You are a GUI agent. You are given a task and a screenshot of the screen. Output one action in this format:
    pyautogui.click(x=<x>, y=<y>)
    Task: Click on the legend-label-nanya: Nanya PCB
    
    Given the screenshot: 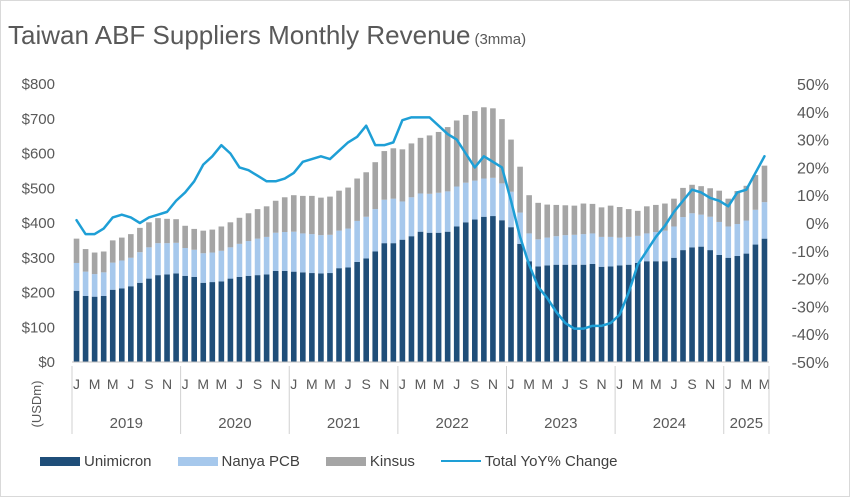 What is the action you would take?
    pyautogui.click(x=260, y=461)
    